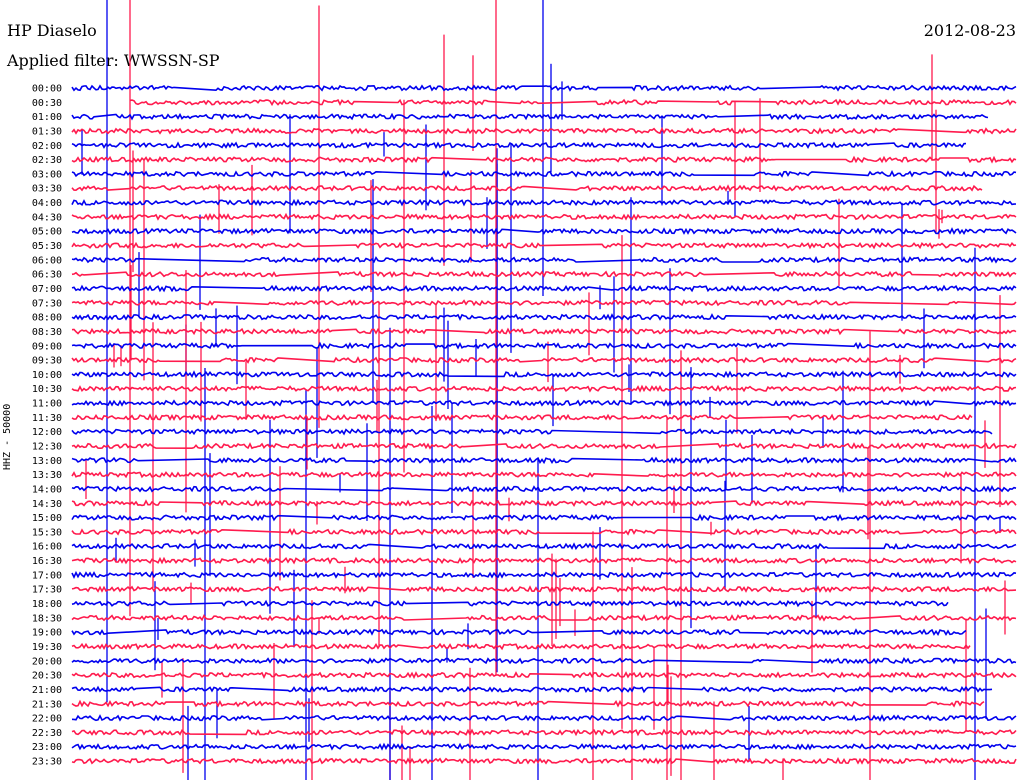 The image size is (1024, 780). I want to click on row-label: 21:30, so click(47, 704).